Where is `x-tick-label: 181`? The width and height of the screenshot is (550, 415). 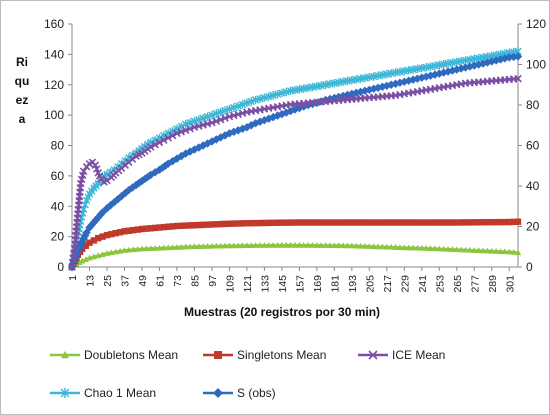 x-tick-label: 181 is located at coordinates (335, 284).